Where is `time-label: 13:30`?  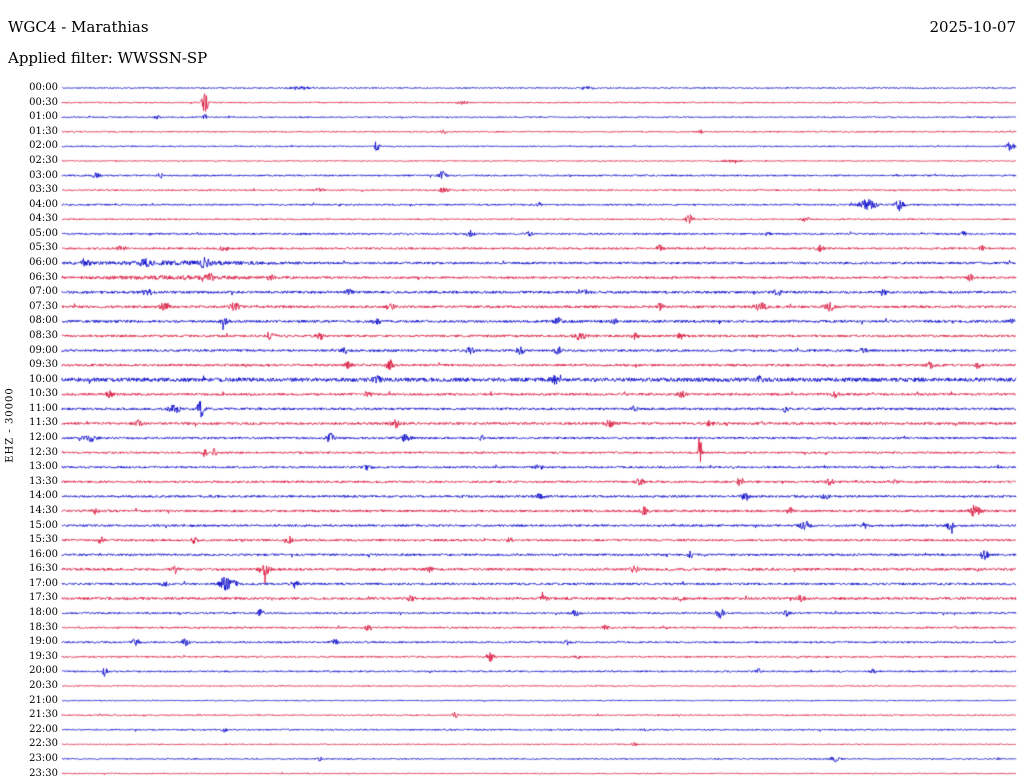 time-label: 13:30 is located at coordinates (43, 481).